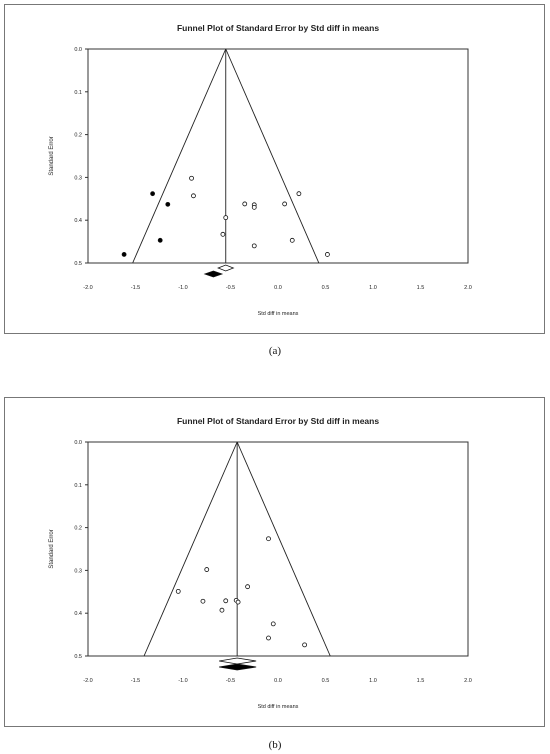  Describe the element at coordinates (275, 745) in the screenshot. I see `caption-b: (b)` at that location.